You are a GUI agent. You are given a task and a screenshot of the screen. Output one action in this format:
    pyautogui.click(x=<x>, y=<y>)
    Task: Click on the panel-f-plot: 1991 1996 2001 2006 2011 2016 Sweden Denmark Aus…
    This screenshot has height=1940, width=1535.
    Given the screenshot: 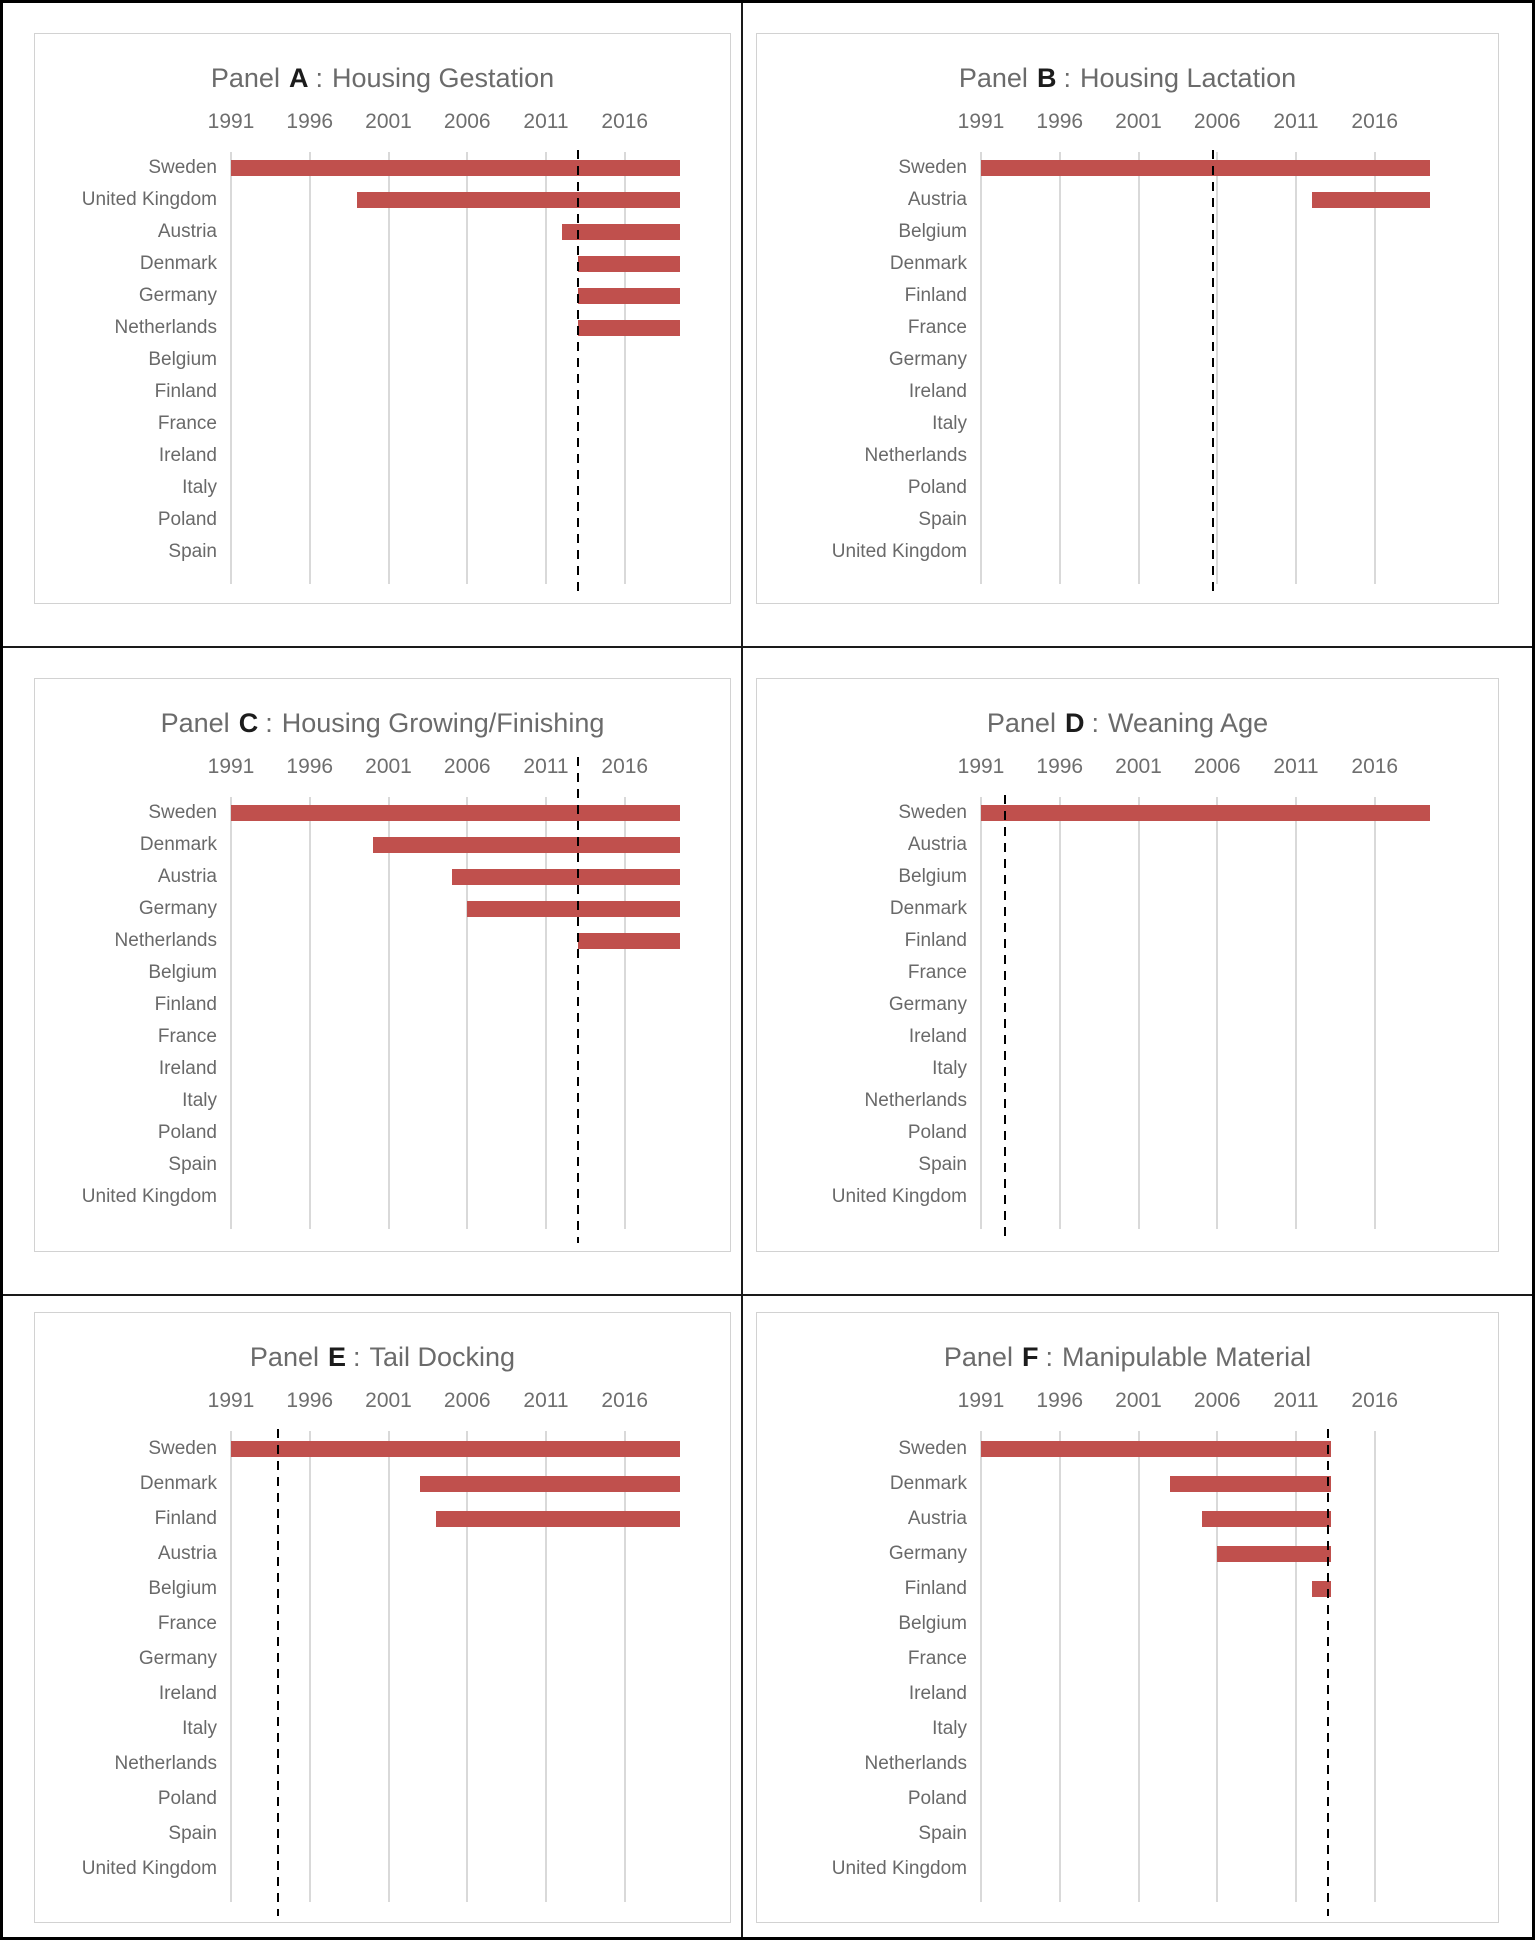 What is the action you would take?
    pyautogui.click(x=1127, y=1654)
    